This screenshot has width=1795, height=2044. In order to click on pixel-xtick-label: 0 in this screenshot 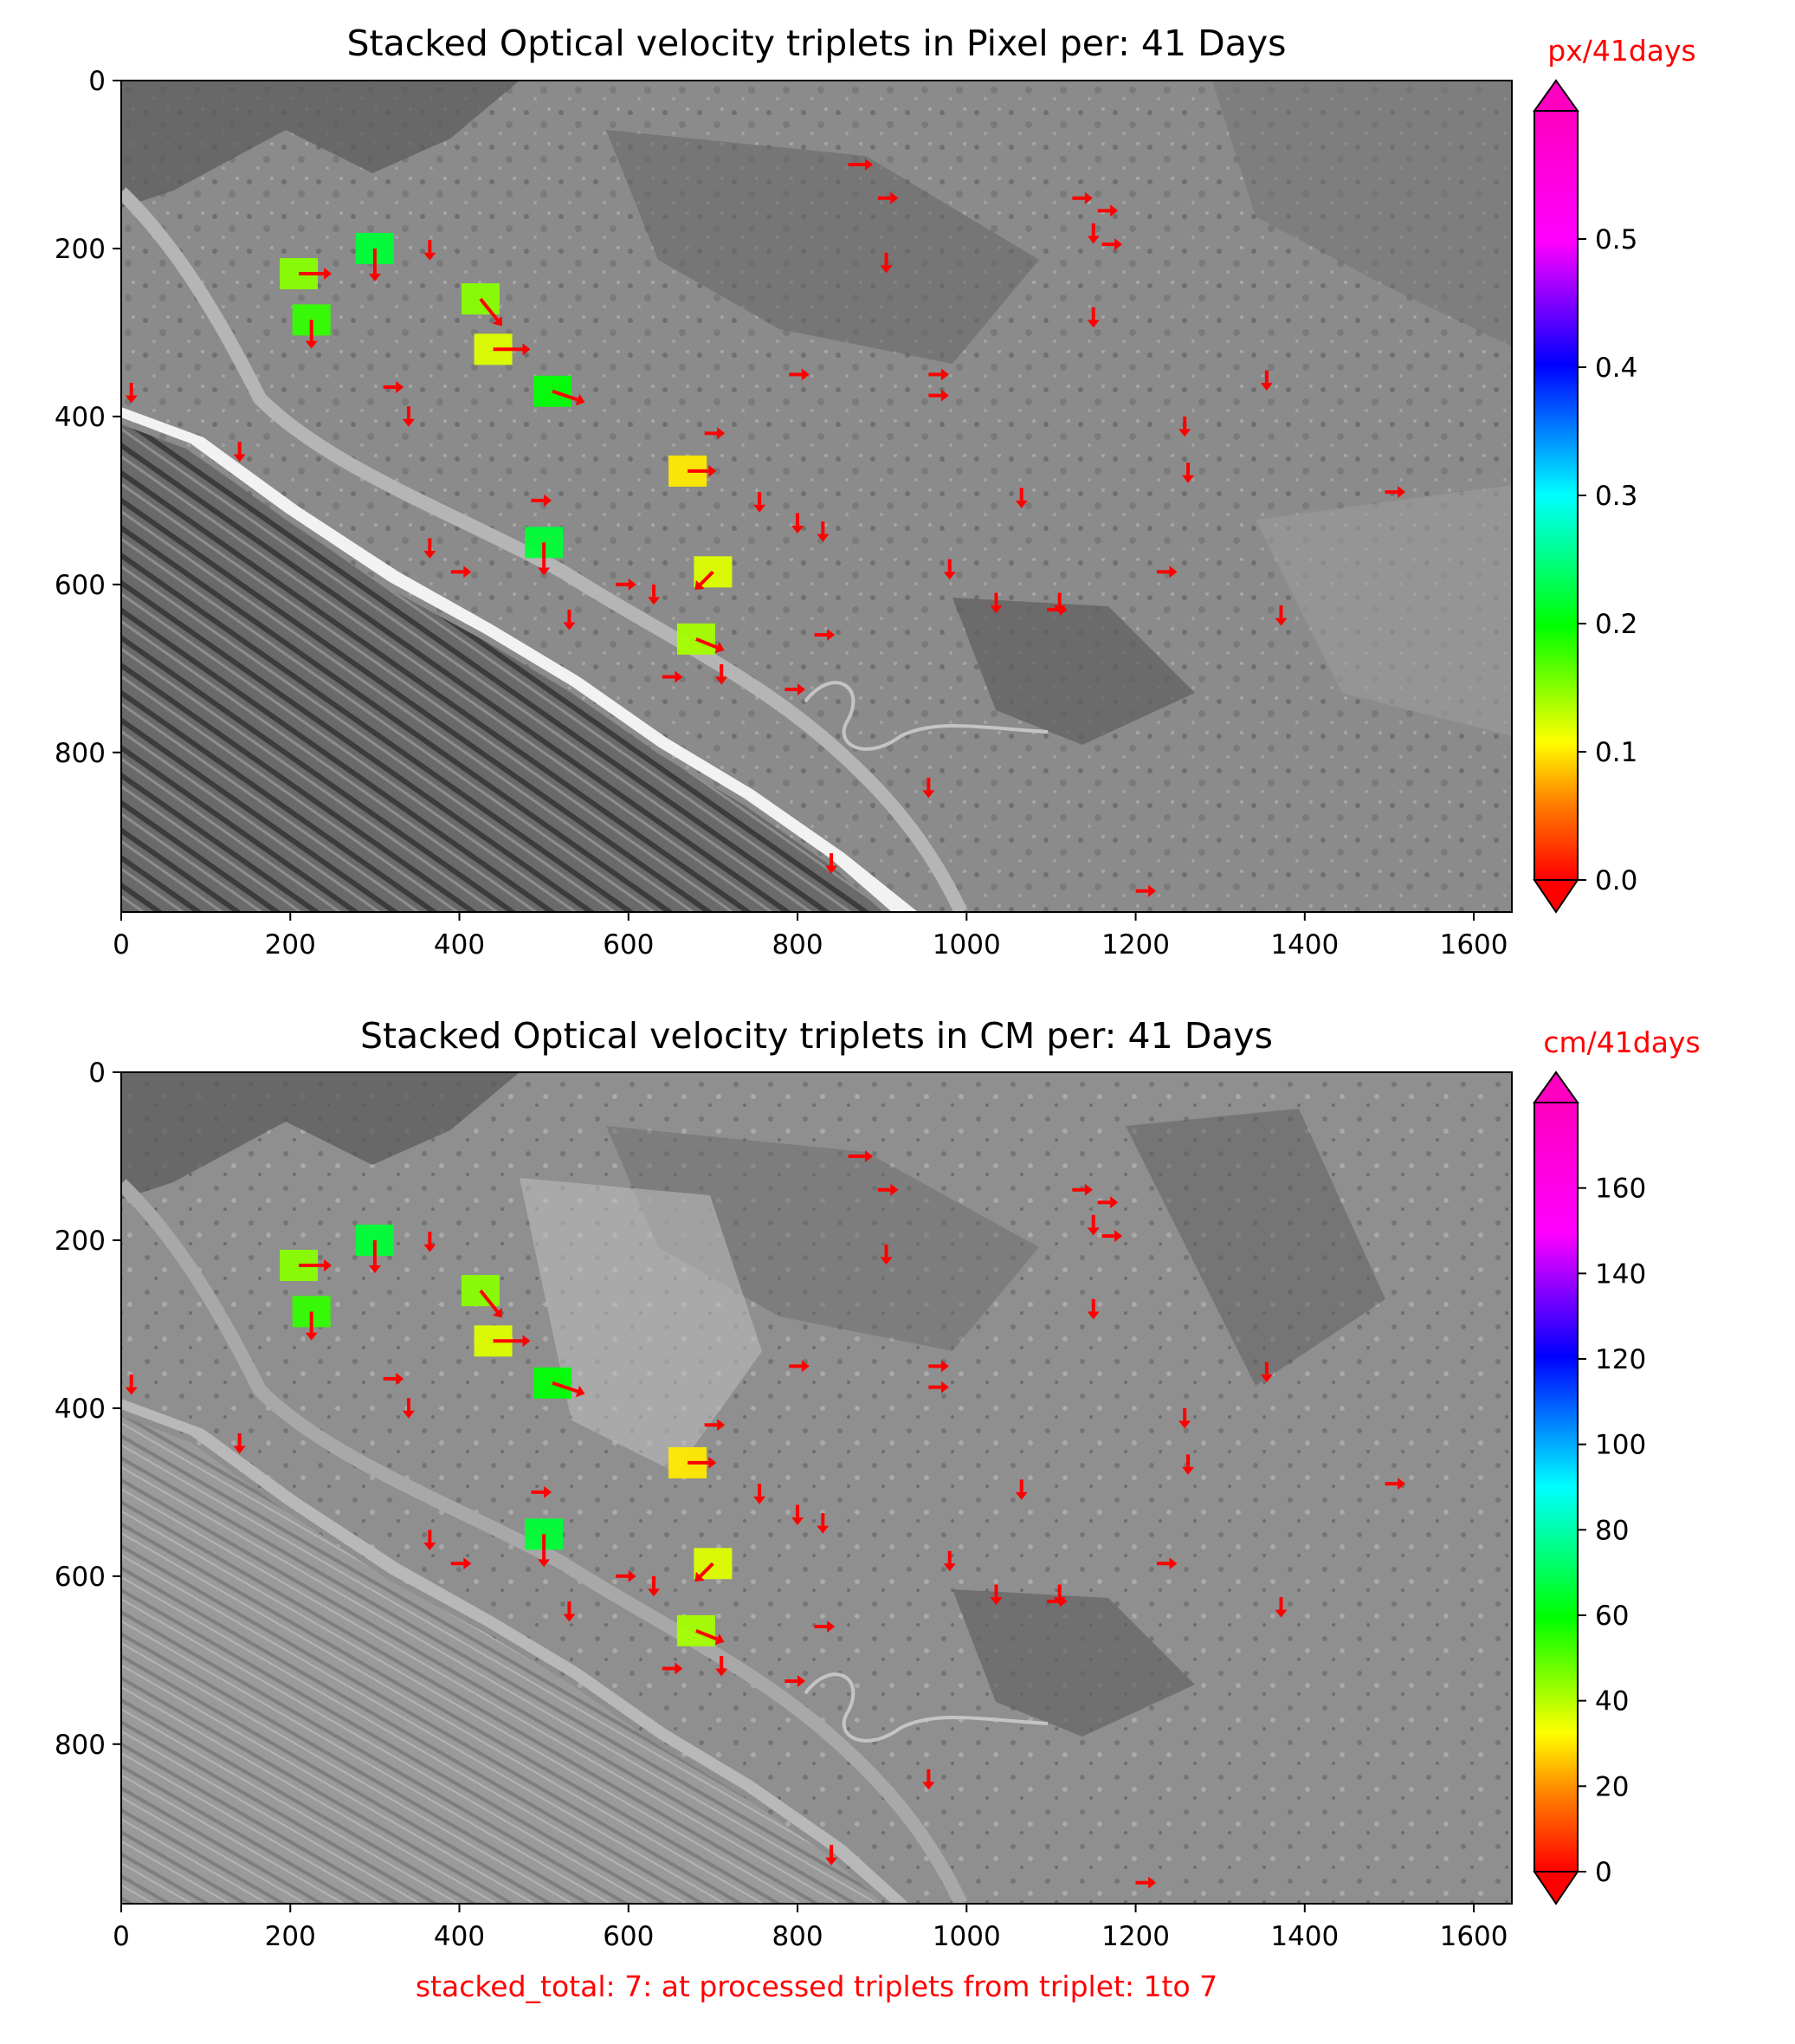, I will do `click(122, 945)`.